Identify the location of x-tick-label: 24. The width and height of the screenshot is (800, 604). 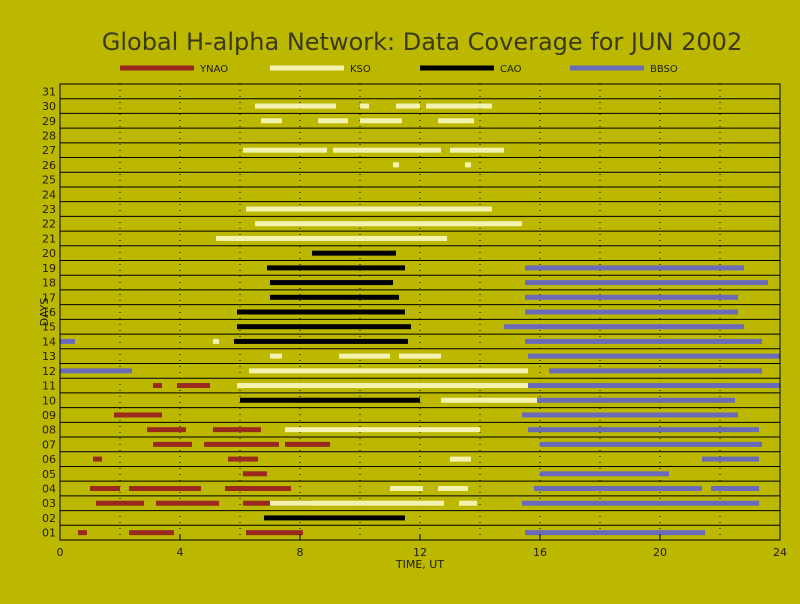
(780, 552).